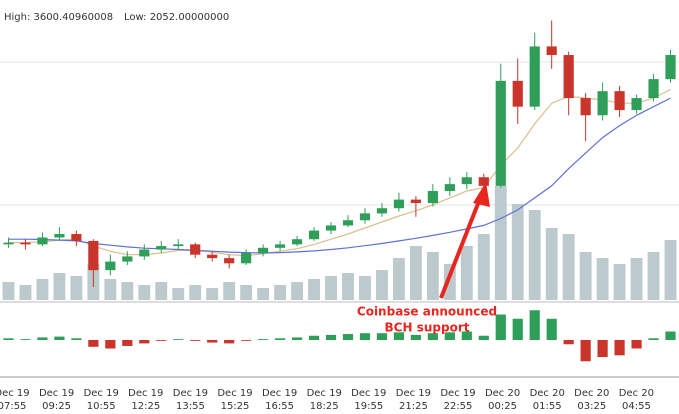 The height and width of the screenshot is (414, 679). I want to click on x-tick-label: 12:25, so click(145, 406).